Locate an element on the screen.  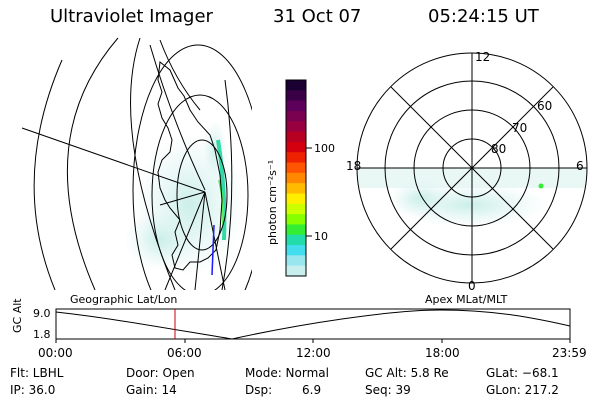
terminator-line is located at coordinates (213, 250).